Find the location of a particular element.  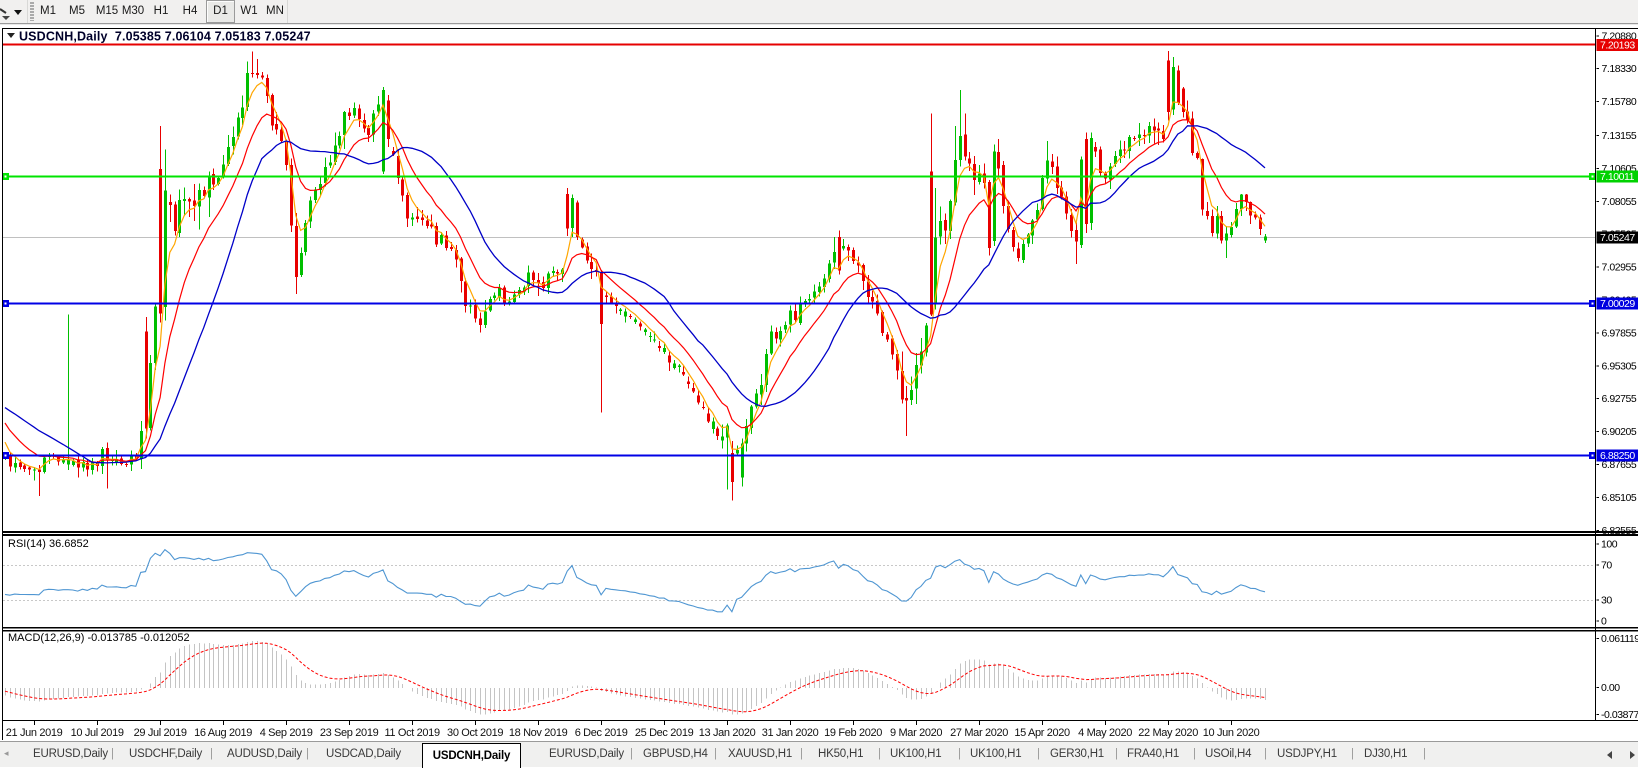

svg-text: 0.00 is located at coordinates (1610, 688).